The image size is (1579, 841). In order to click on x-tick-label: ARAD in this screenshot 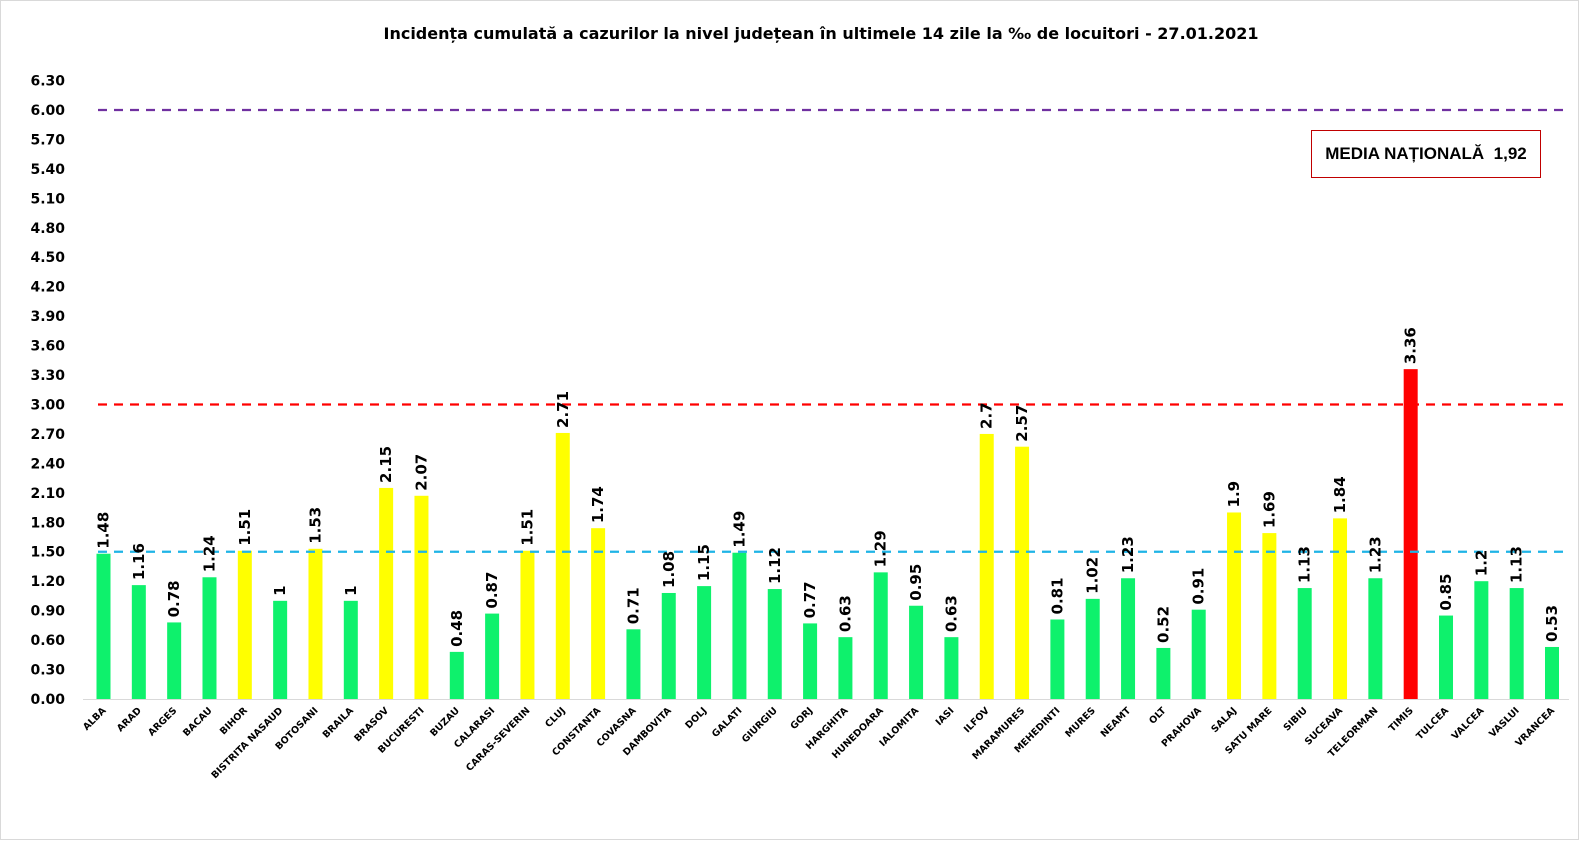, I will do `click(129, 719)`.